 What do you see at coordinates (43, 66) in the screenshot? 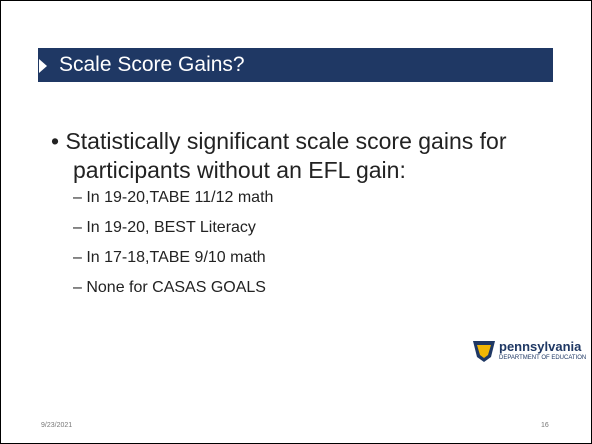
I see `title-arrow` at bounding box center [43, 66].